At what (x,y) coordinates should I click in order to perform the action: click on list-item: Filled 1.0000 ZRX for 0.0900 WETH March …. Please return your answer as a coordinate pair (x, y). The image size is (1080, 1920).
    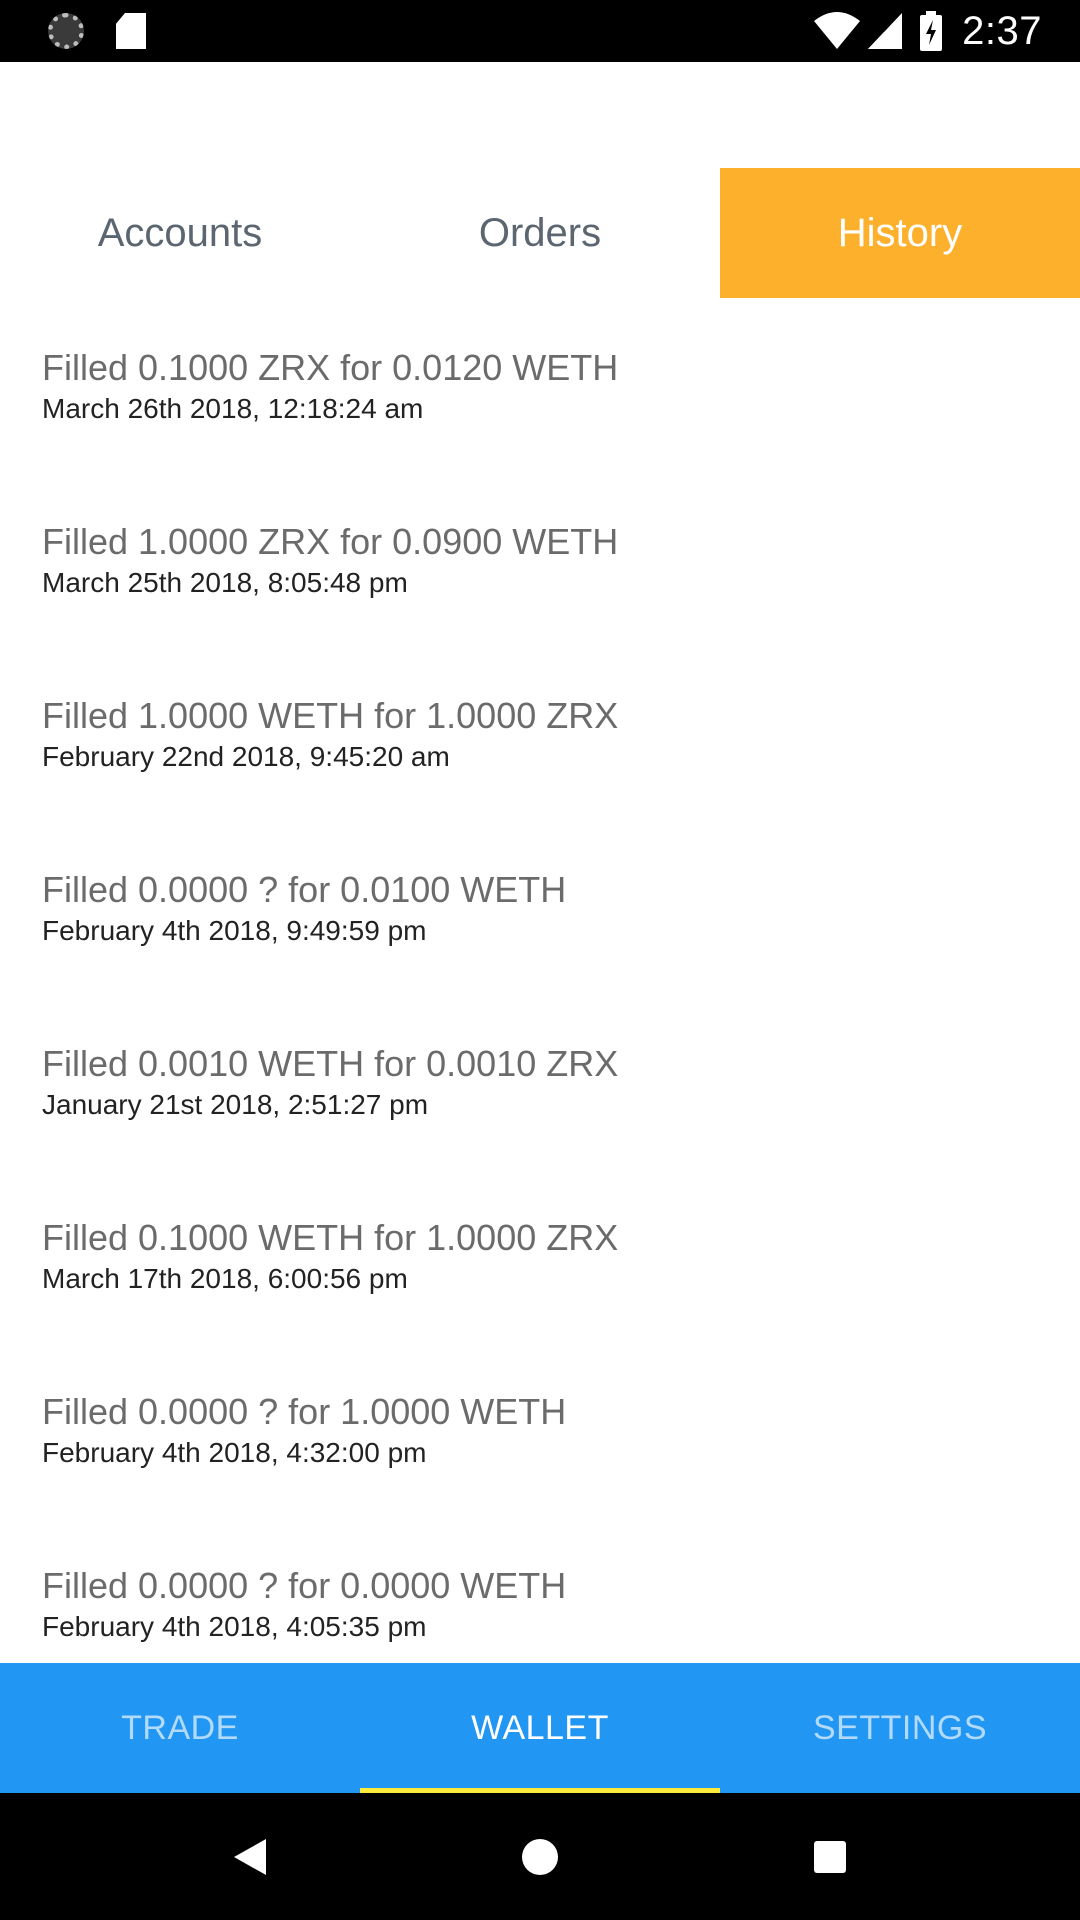
    Looking at the image, I should click on (540, 559).